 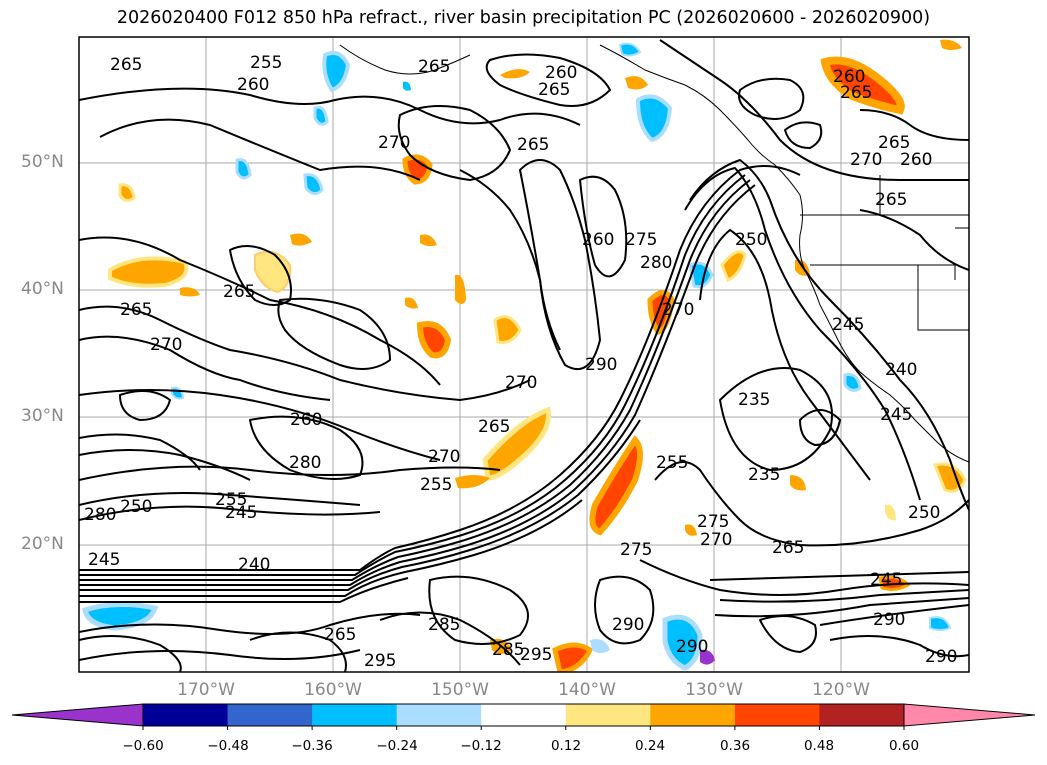 I want to click on lat-label-30n: 30°N, so click(x=42, y=416).